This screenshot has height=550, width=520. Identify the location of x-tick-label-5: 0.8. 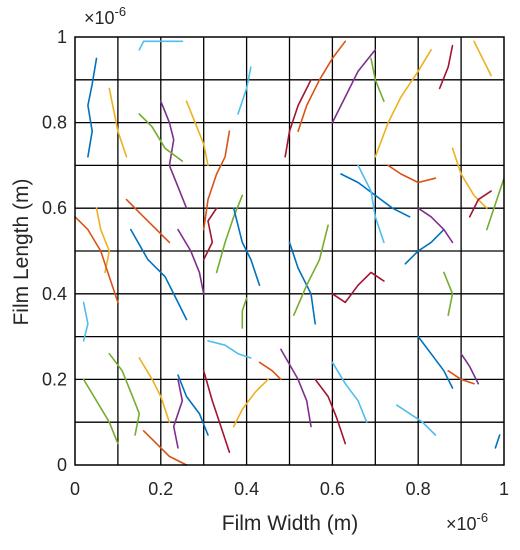
(418, 489).